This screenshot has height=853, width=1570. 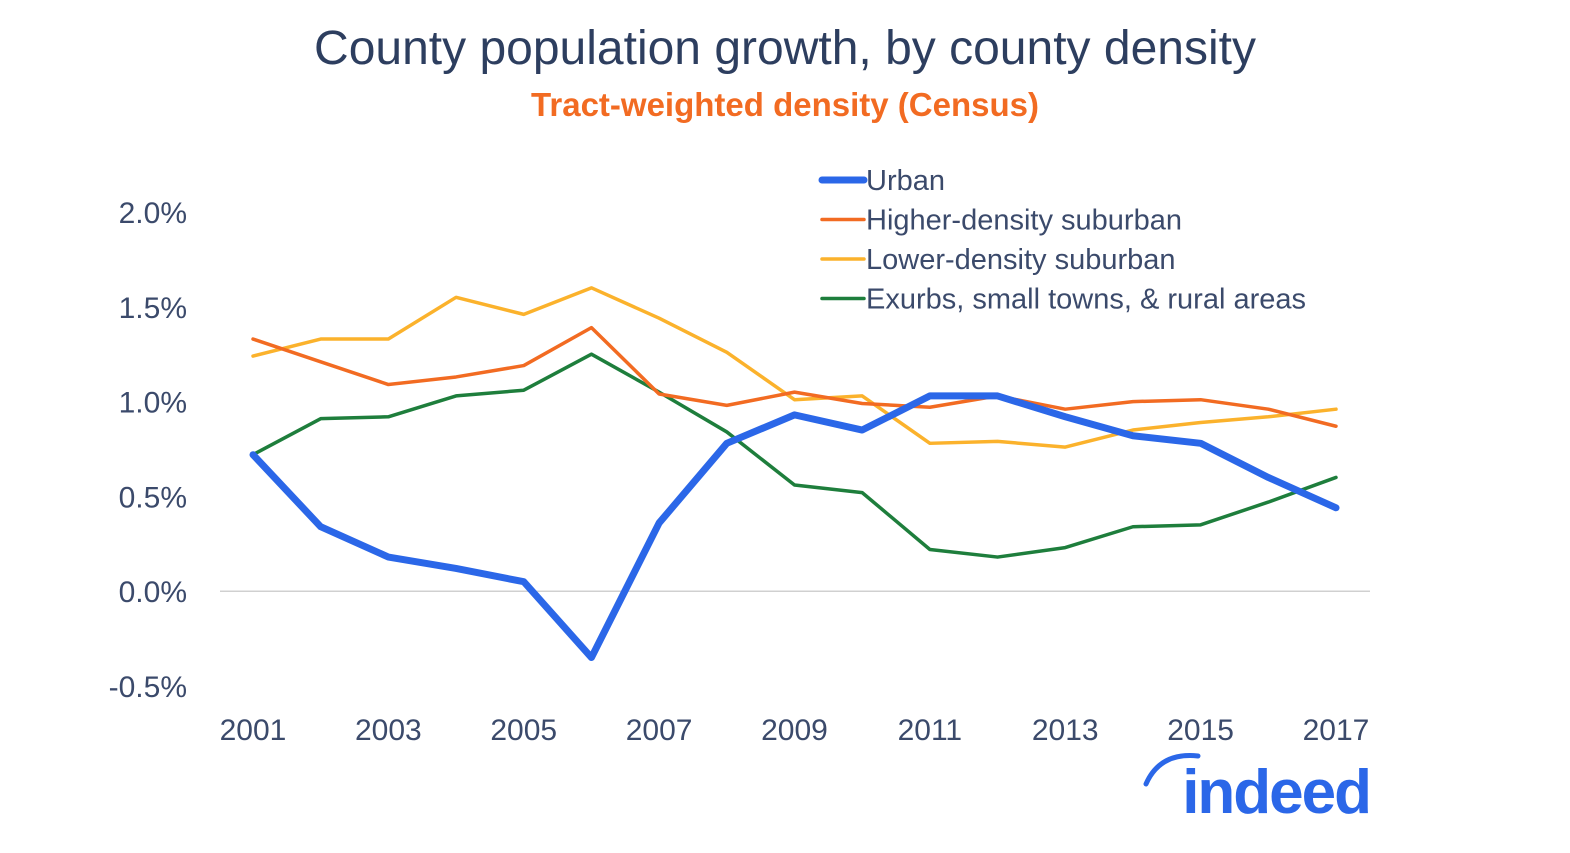 What do you see at coordinates (1021, 260) in the screenshot?
I see `legend-label: Lower-density suburban` at bounding box center [1021, 260].